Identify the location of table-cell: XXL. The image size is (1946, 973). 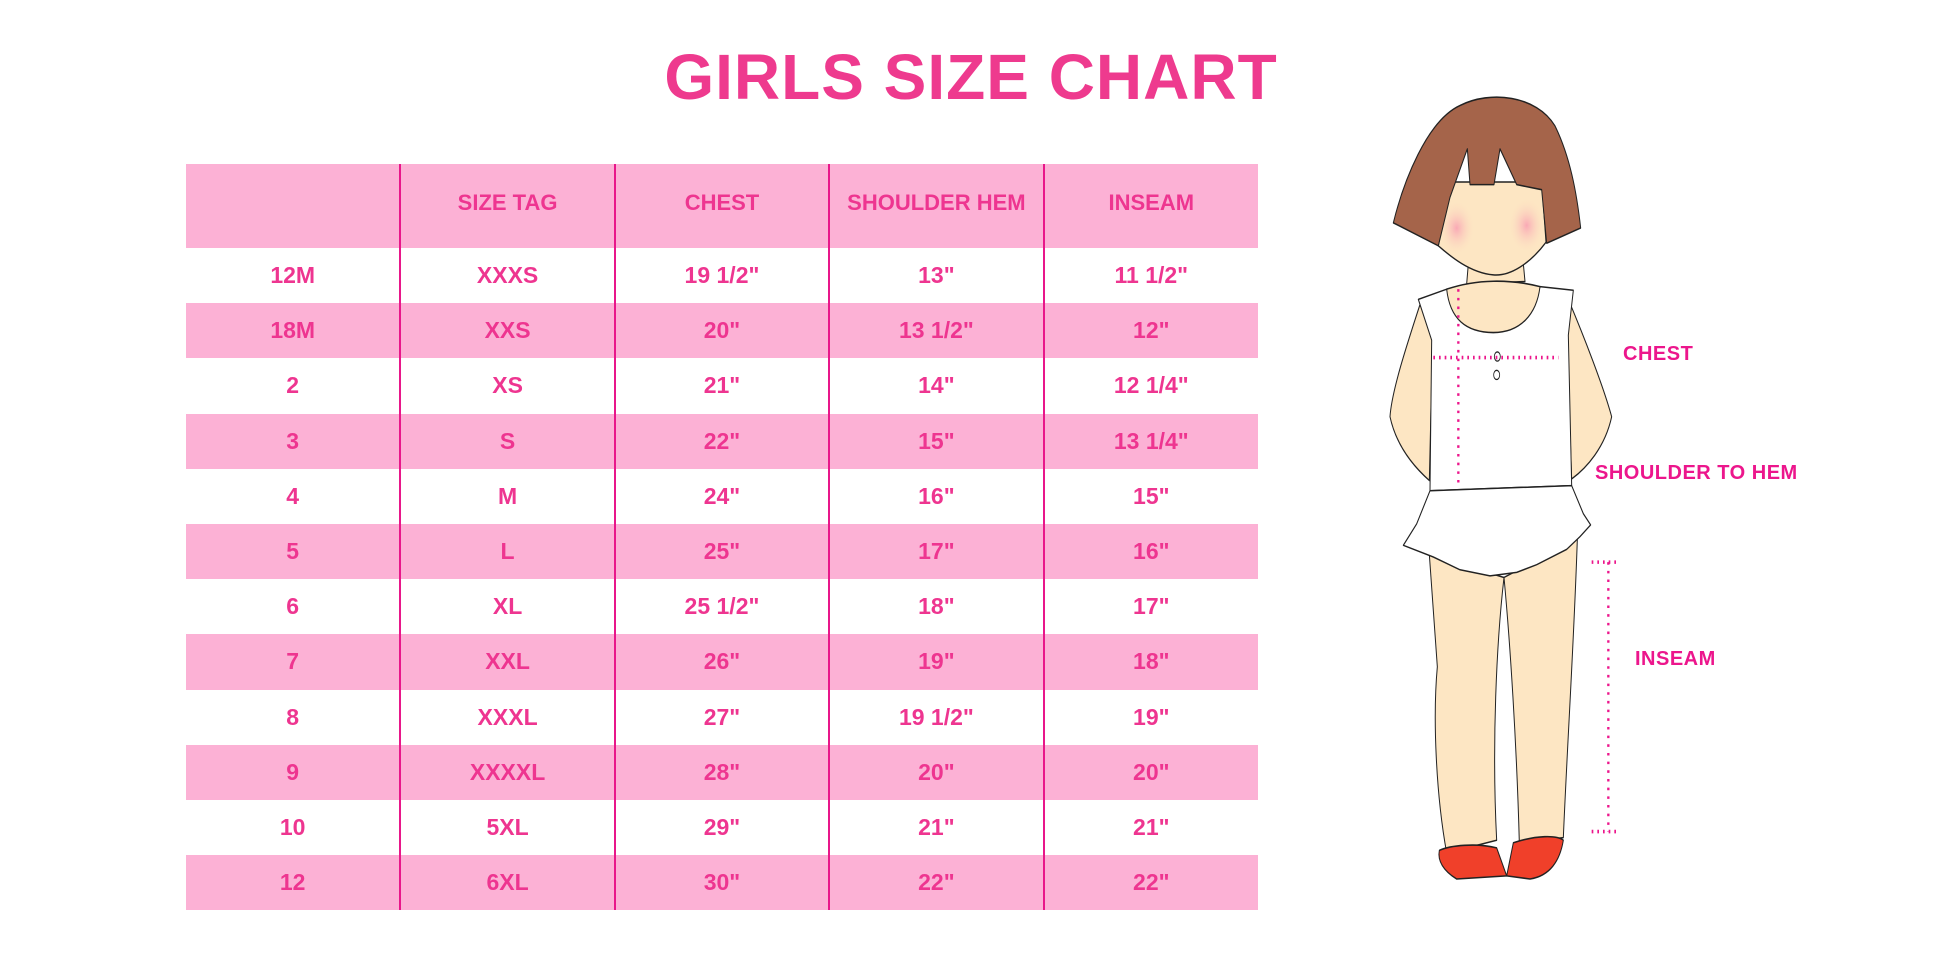
(507, 662).